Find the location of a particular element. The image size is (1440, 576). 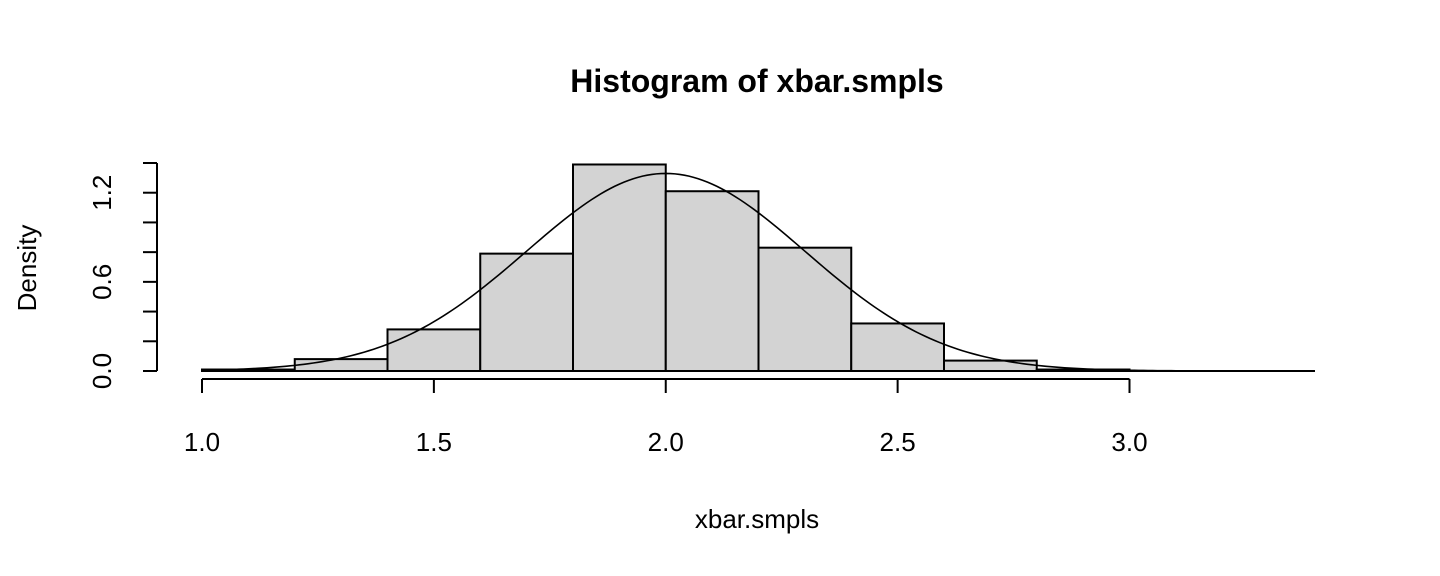

y-tick-label-2: 0.6 is located at coordinates (102, 282).